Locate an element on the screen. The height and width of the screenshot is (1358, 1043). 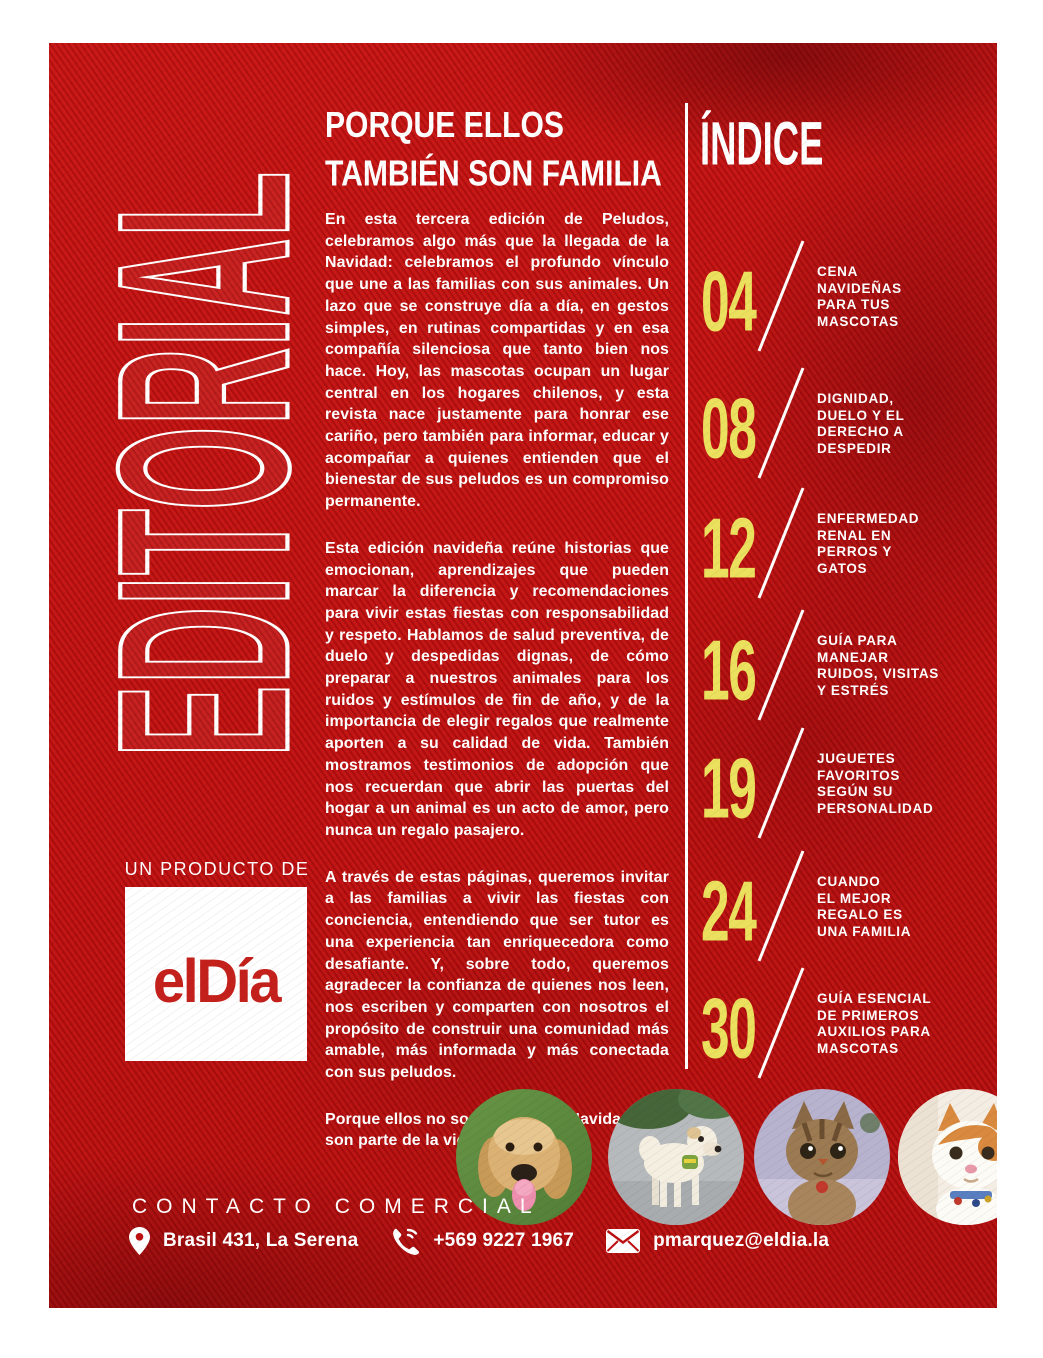
toc-entry-24: 24 CUANDO EL MEJOR REGALO ES UNA FAMILIA is located at coordinates (848, 915).